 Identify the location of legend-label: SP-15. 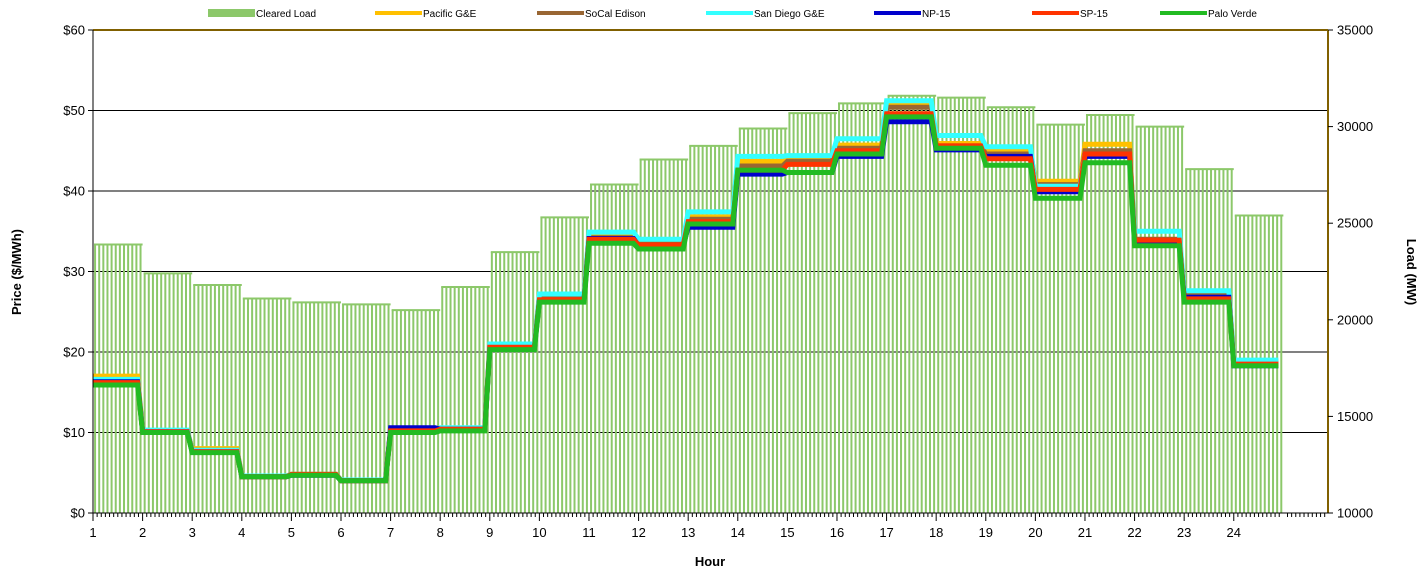
(1094, 14).